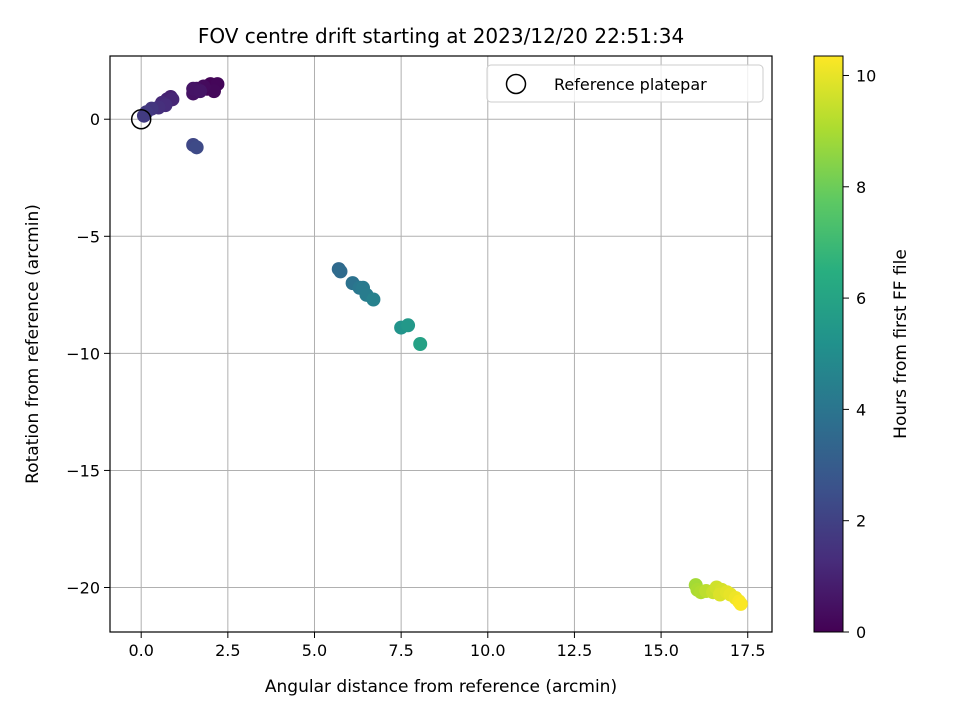 The width and height of the screenshot is (960, 720). I want to click on x-tick-label: 0.0, so click(140, 650).